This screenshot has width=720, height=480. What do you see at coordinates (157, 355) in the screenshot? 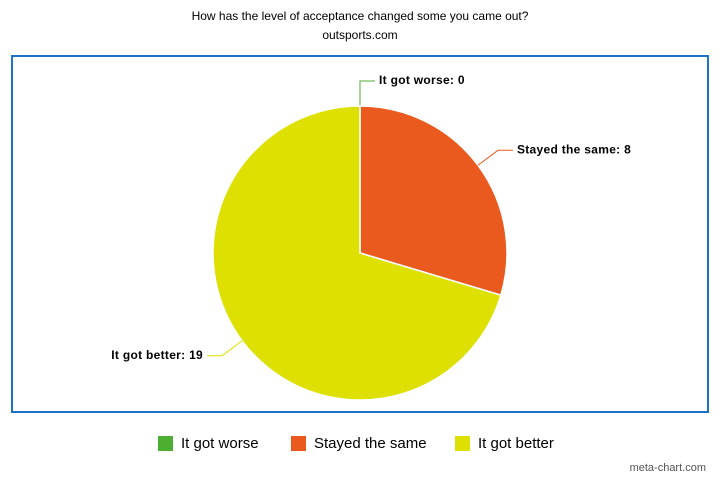
I see `data-label: It got better: 19` at bounding box center [157, 355].